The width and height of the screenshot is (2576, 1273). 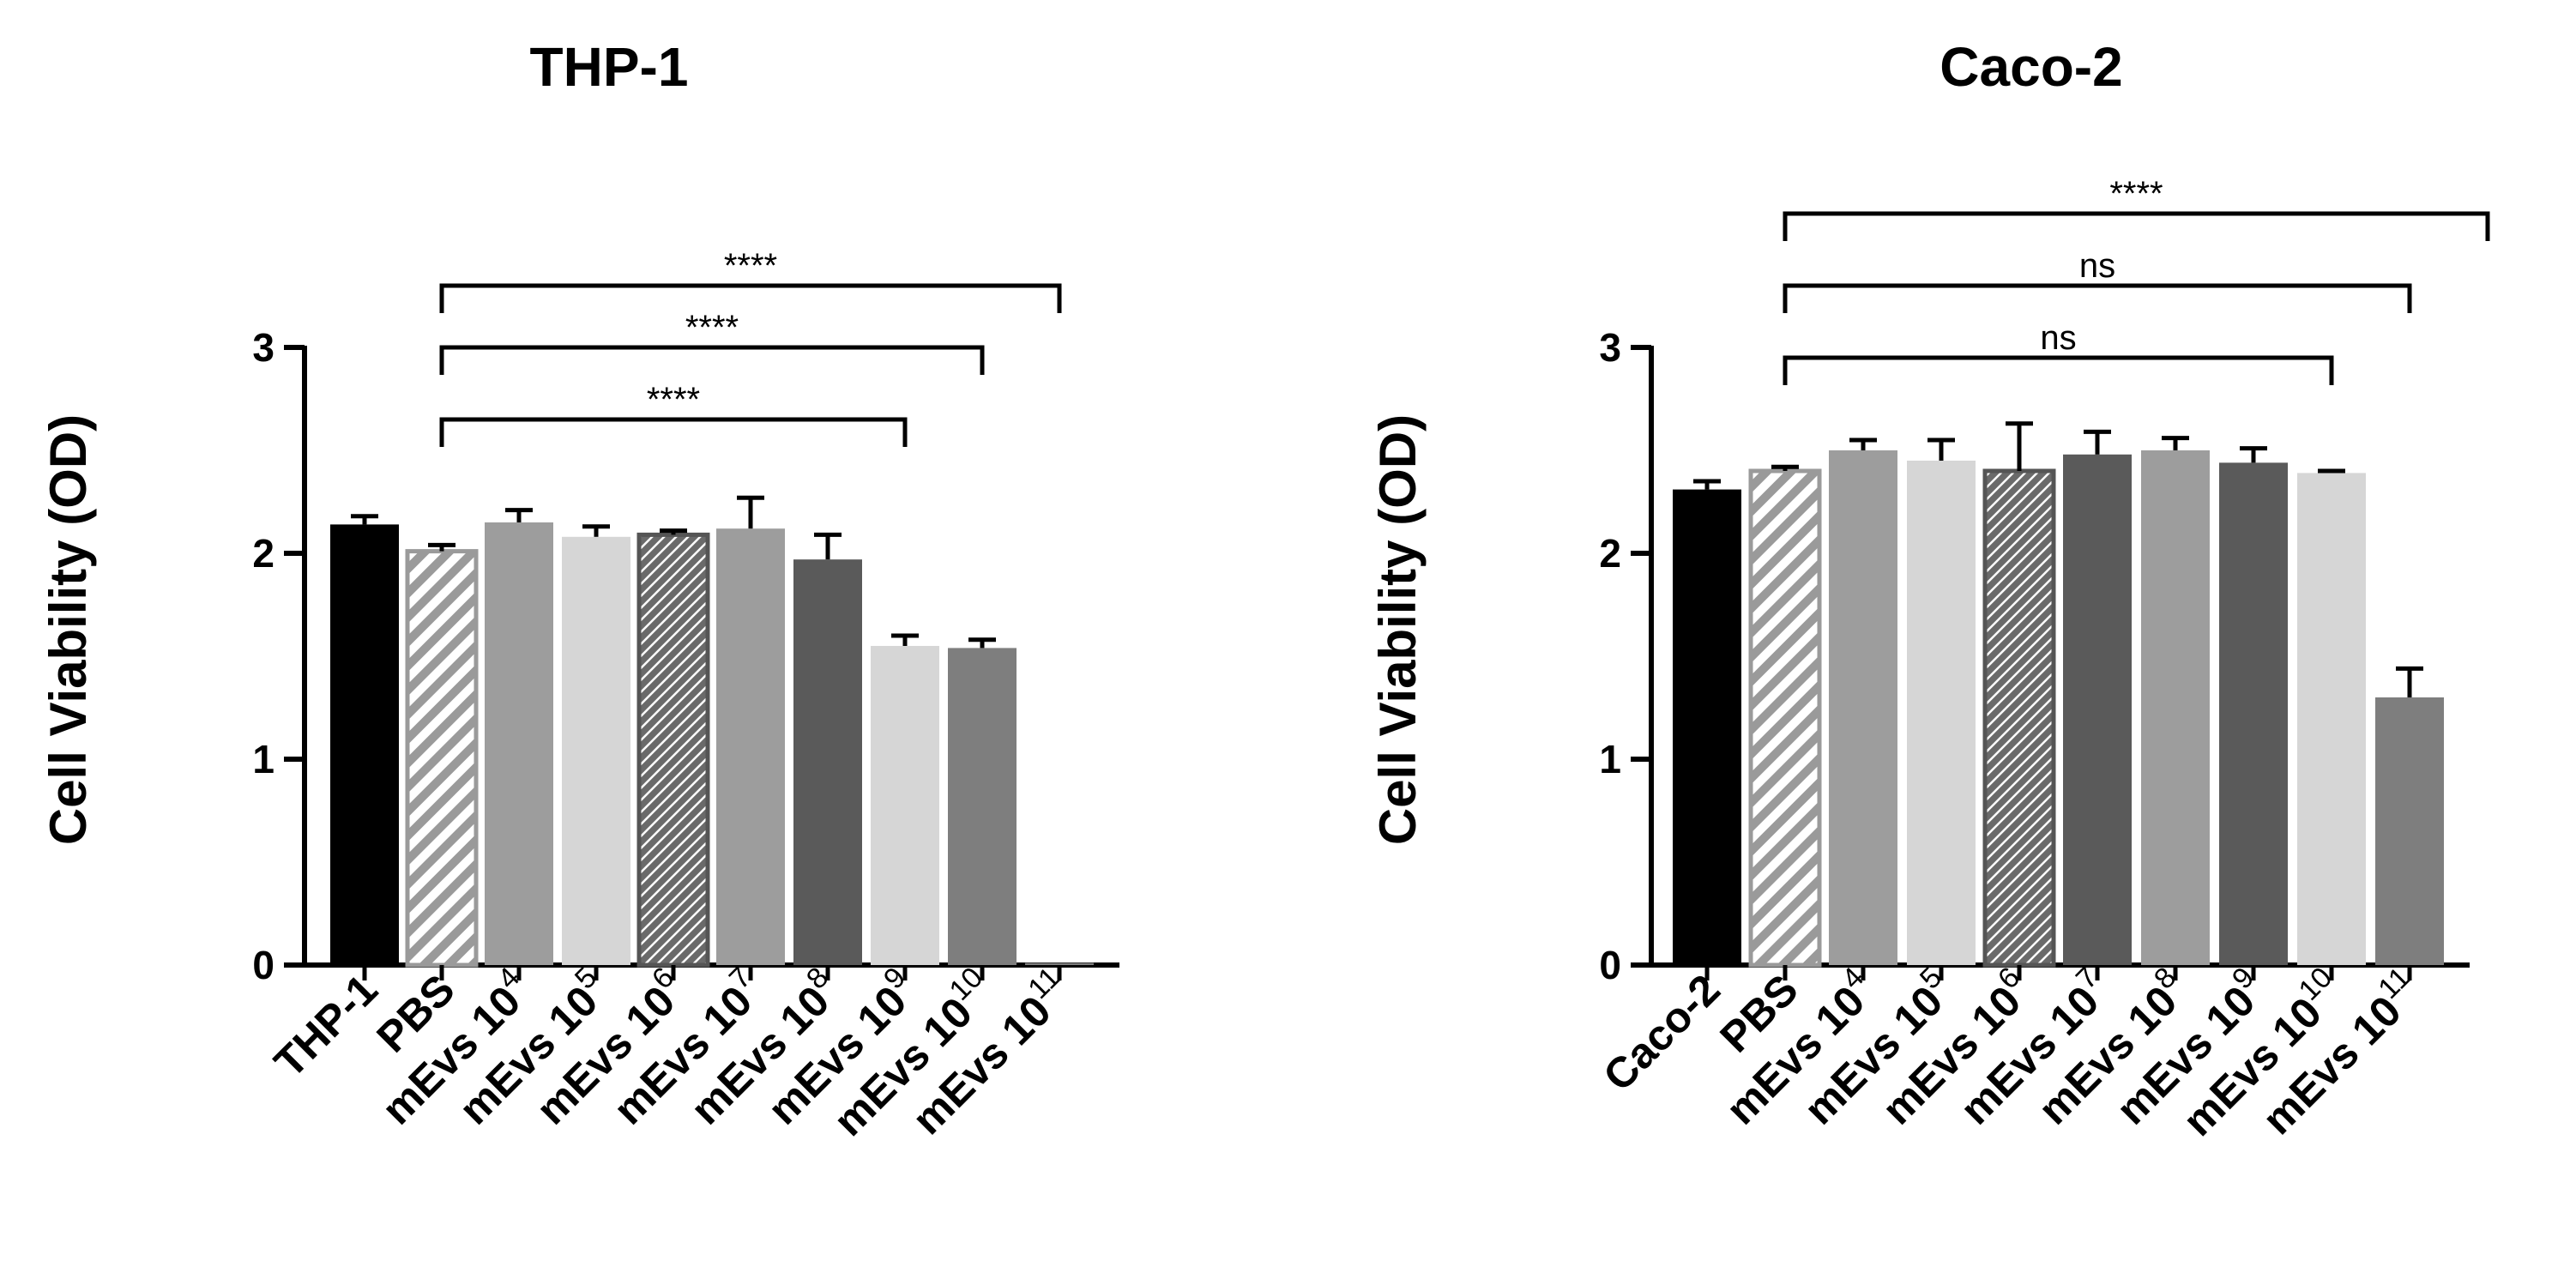 I want to click on chart-title: THP-1, so click(x=609, y=67).